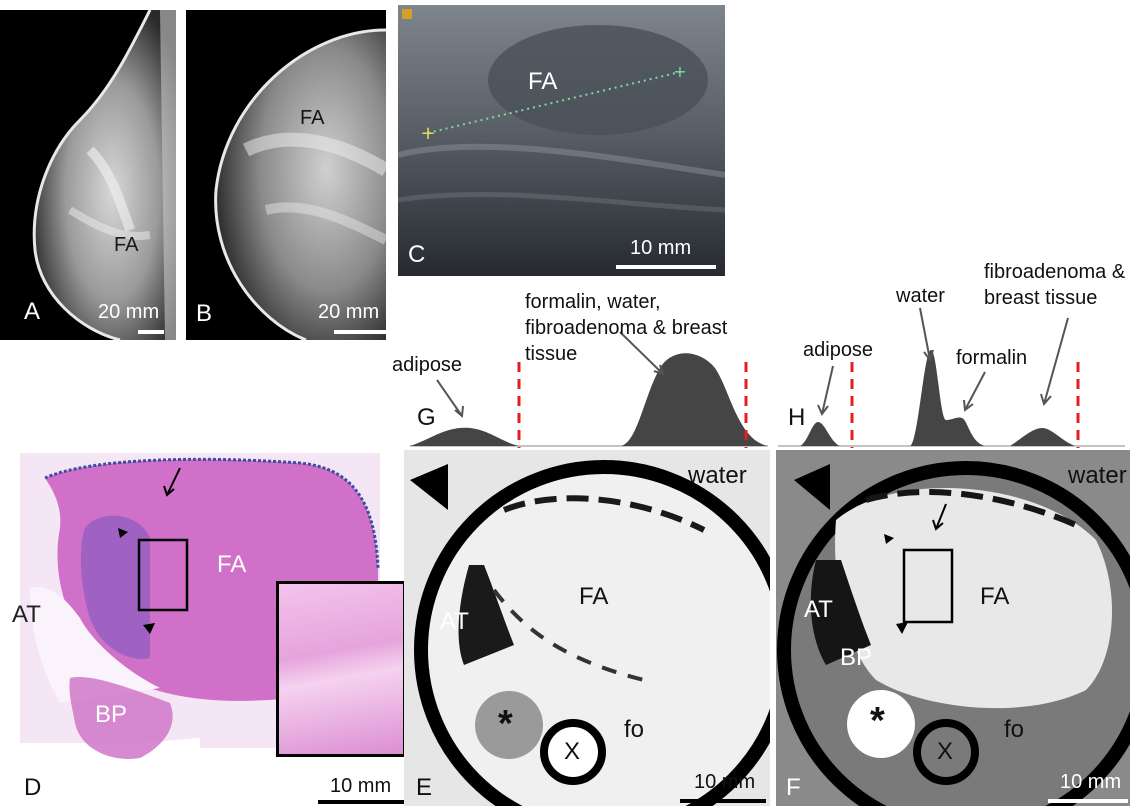 Image resolution: width=1130 pixels, height=806 pixels. What do you see at coordinates (111, 714) in the screenshot?
I see `panel-d-bp-label: BP` at bounding box center [111, 714].